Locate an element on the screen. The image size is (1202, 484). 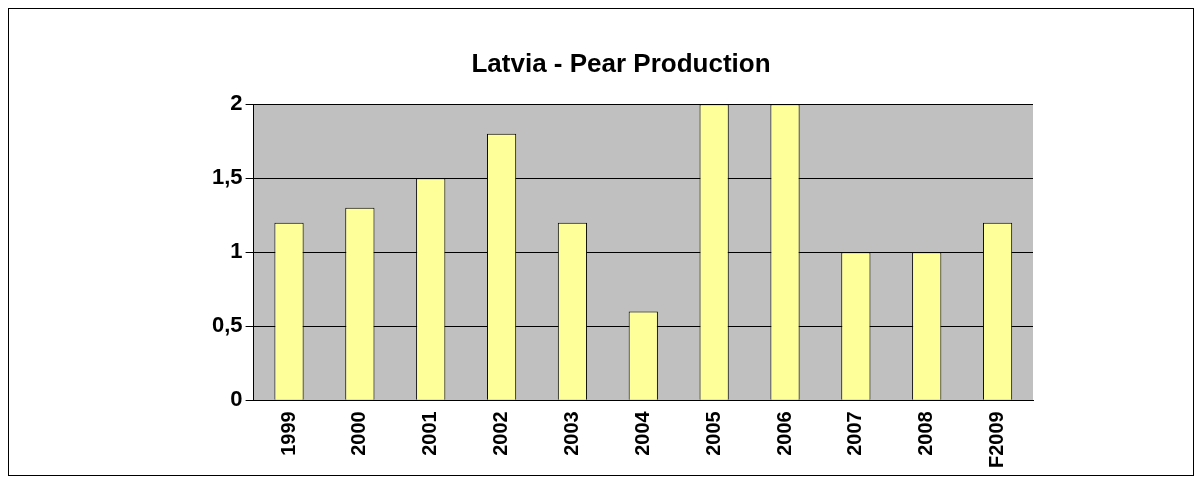
x-tick-label: 2008 is located at coordinates (925, 433).